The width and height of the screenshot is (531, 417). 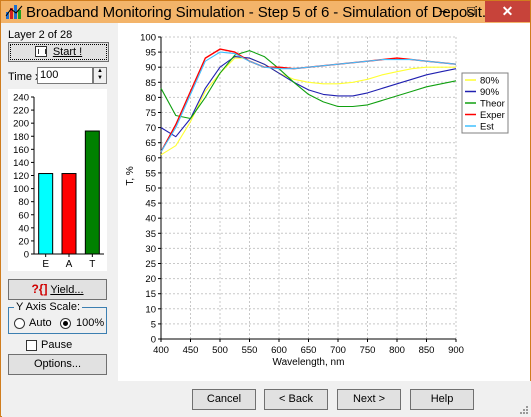 What do you see at coordinates (21, 137) in the screenshot?
I see `bar-y-tick-label: 180` at bounding box center [21, 137].